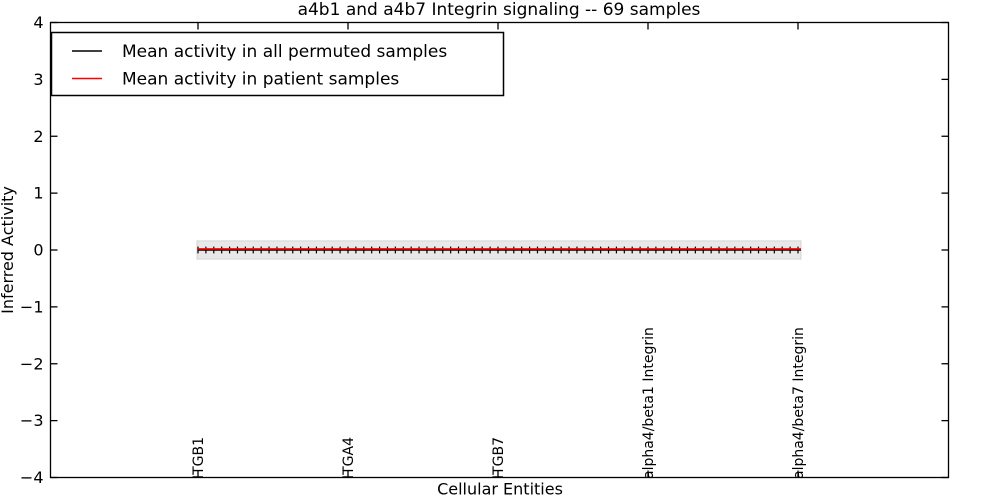  Describe the element at coordinates (349, 458) in the screenshot. I see `x-tick-label: ITGA4` at that location.